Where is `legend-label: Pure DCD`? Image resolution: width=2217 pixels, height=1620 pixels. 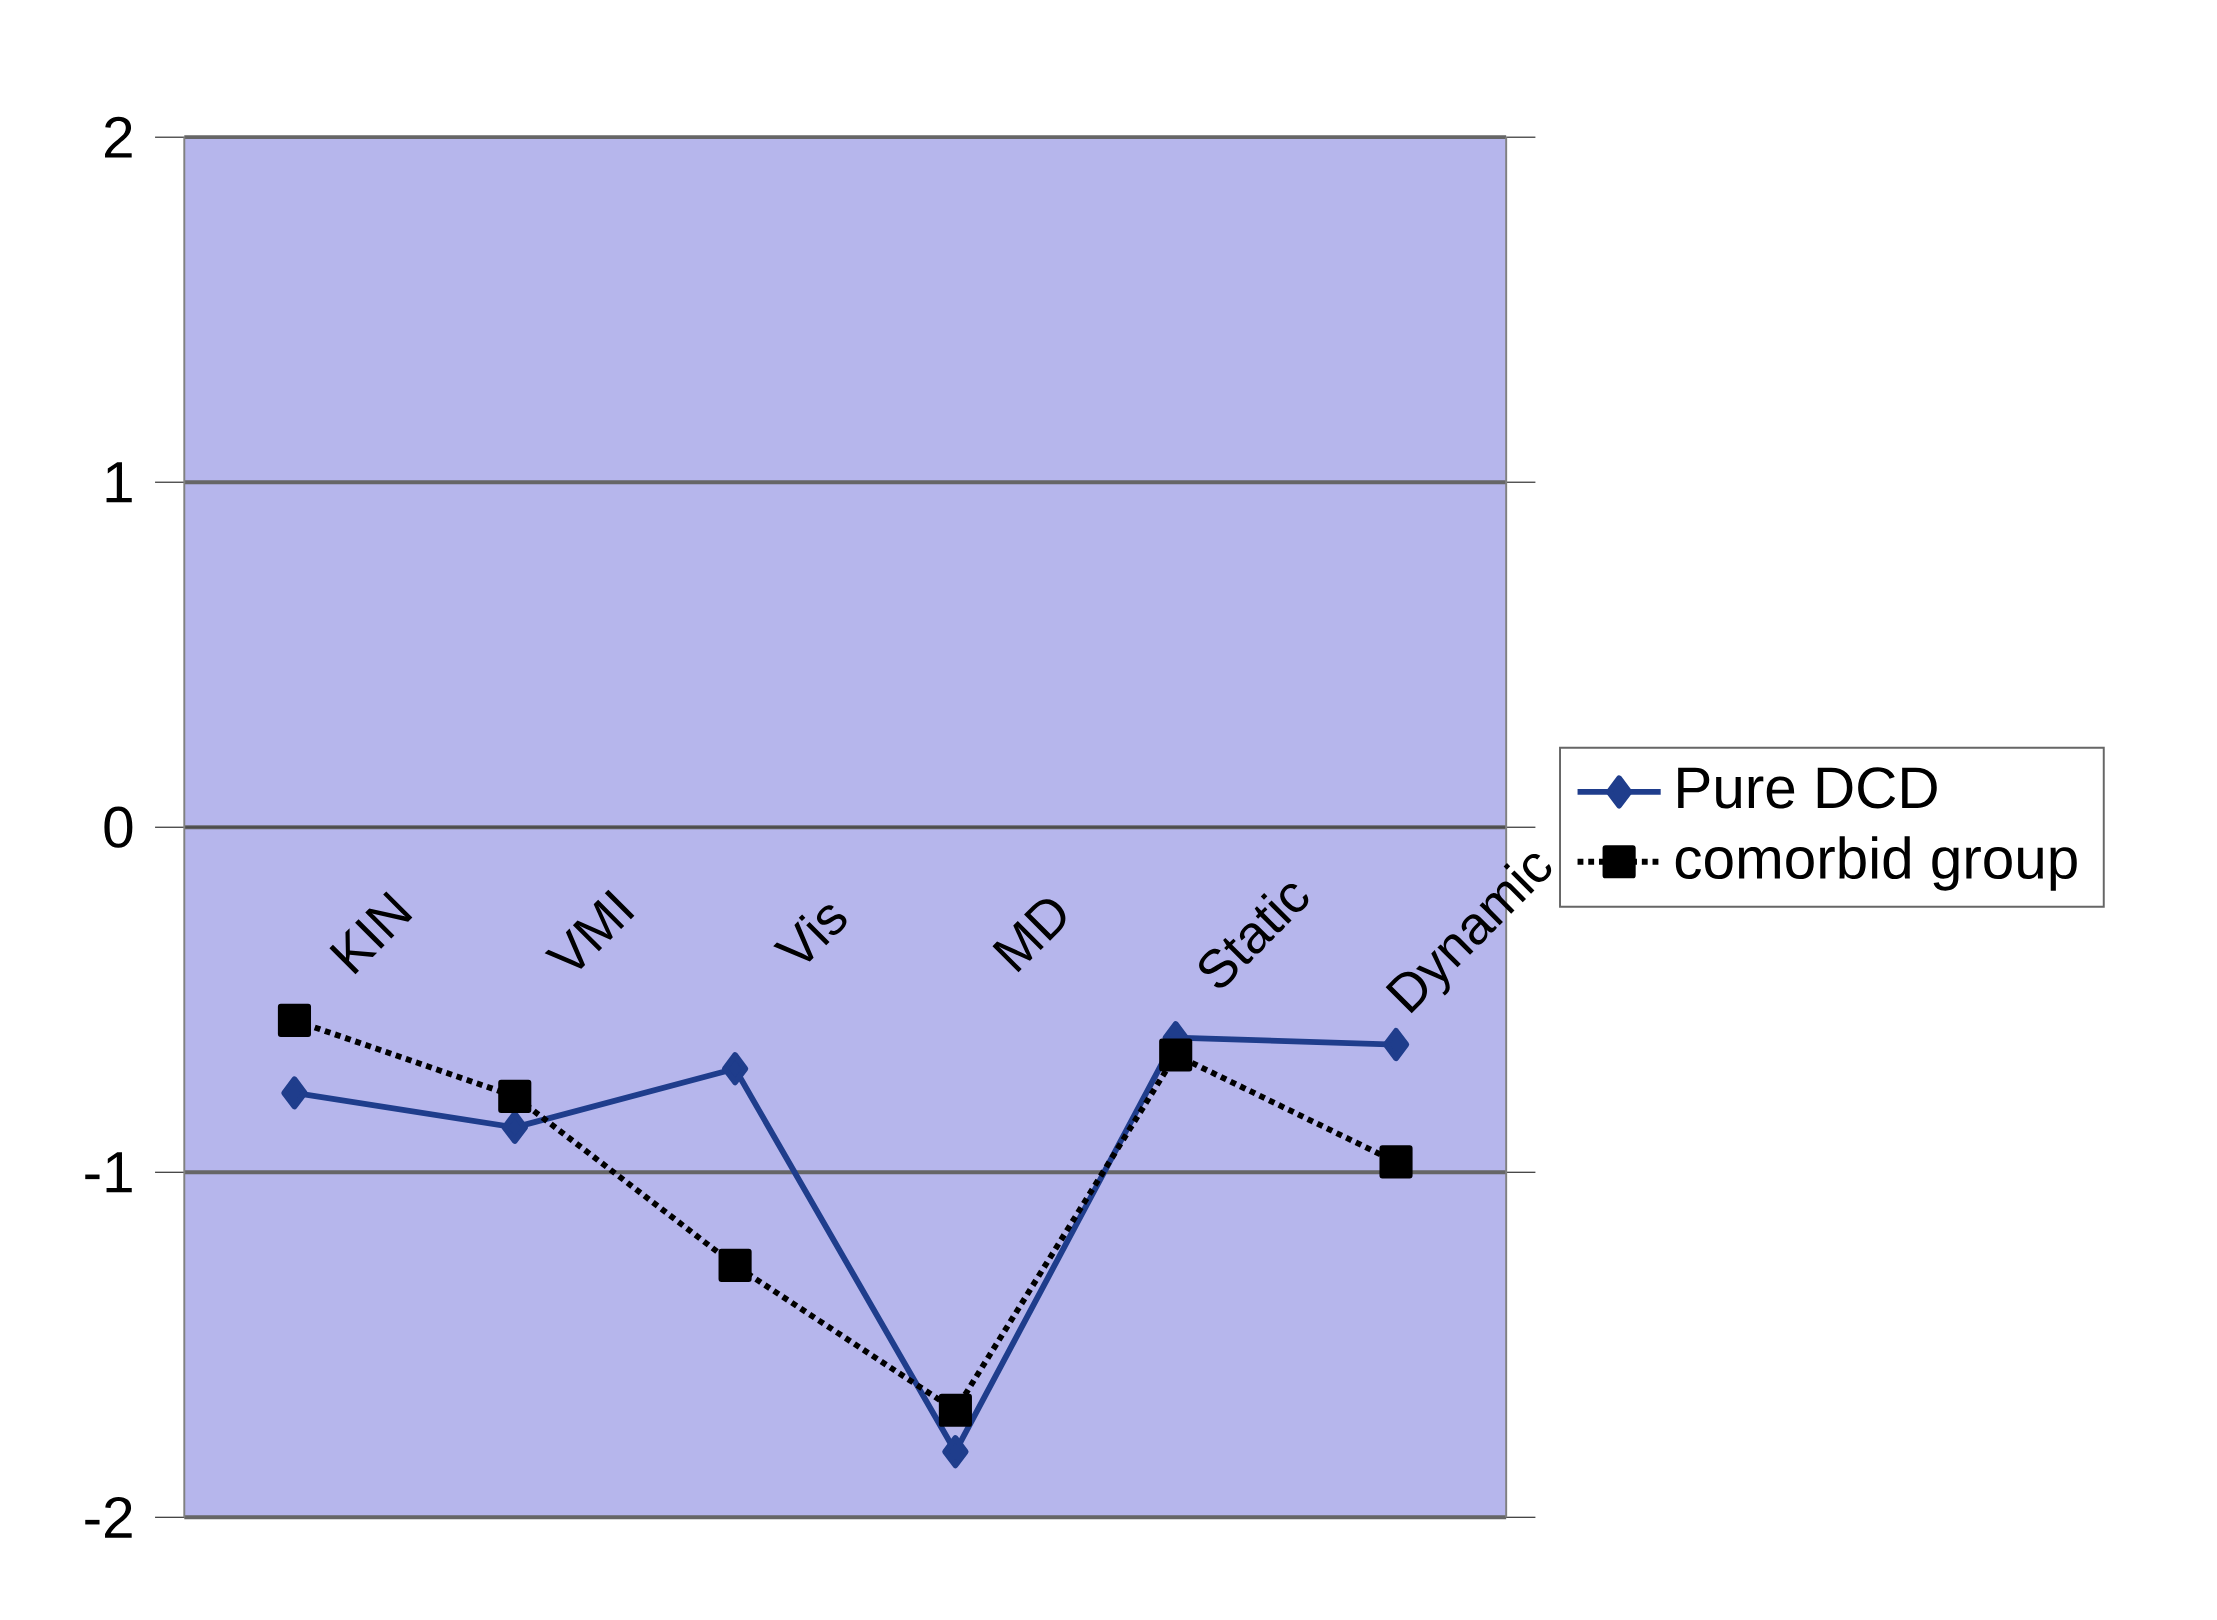
legend-label: Pure DCD is located at coordinates (1807, 788).